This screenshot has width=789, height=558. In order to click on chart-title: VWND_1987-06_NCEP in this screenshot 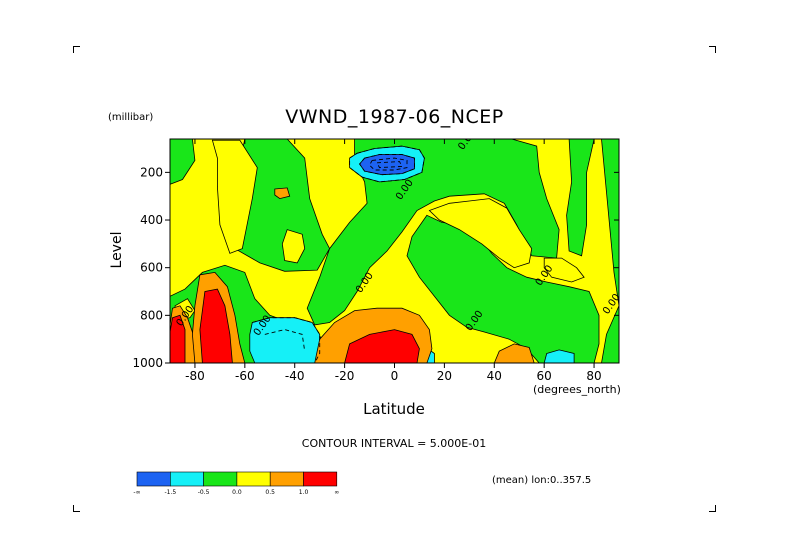, I will do `click(394, 117)`.